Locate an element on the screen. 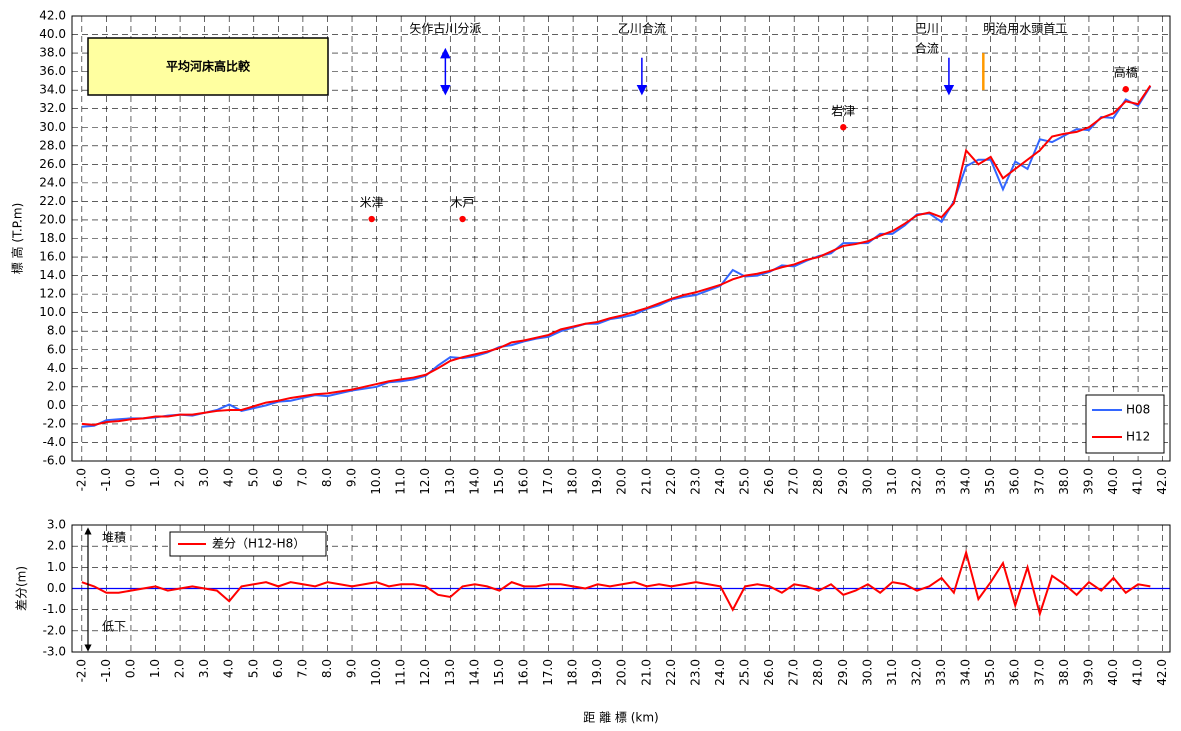  x-tick-label: 39.0 is located at coordinates (1088, 481).